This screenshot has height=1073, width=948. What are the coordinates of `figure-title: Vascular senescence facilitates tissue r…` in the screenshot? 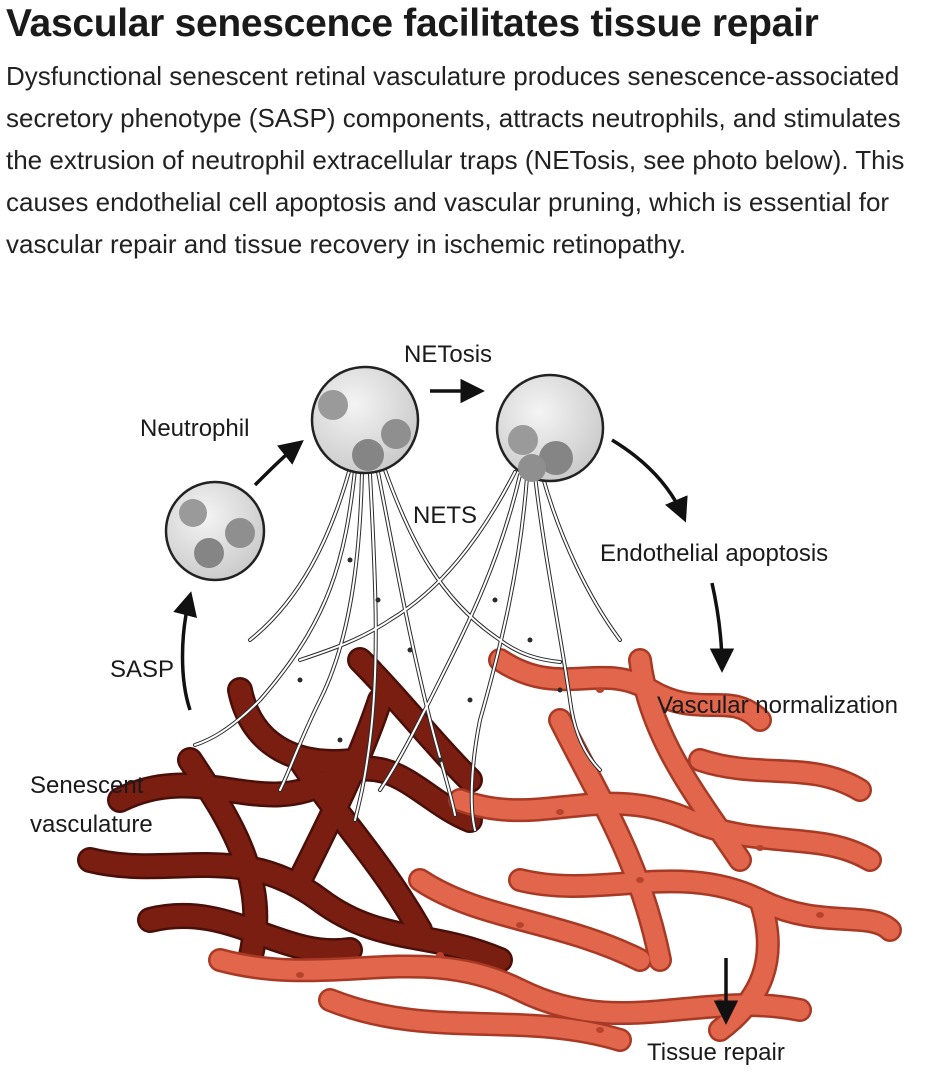 It's located at (412, 23).